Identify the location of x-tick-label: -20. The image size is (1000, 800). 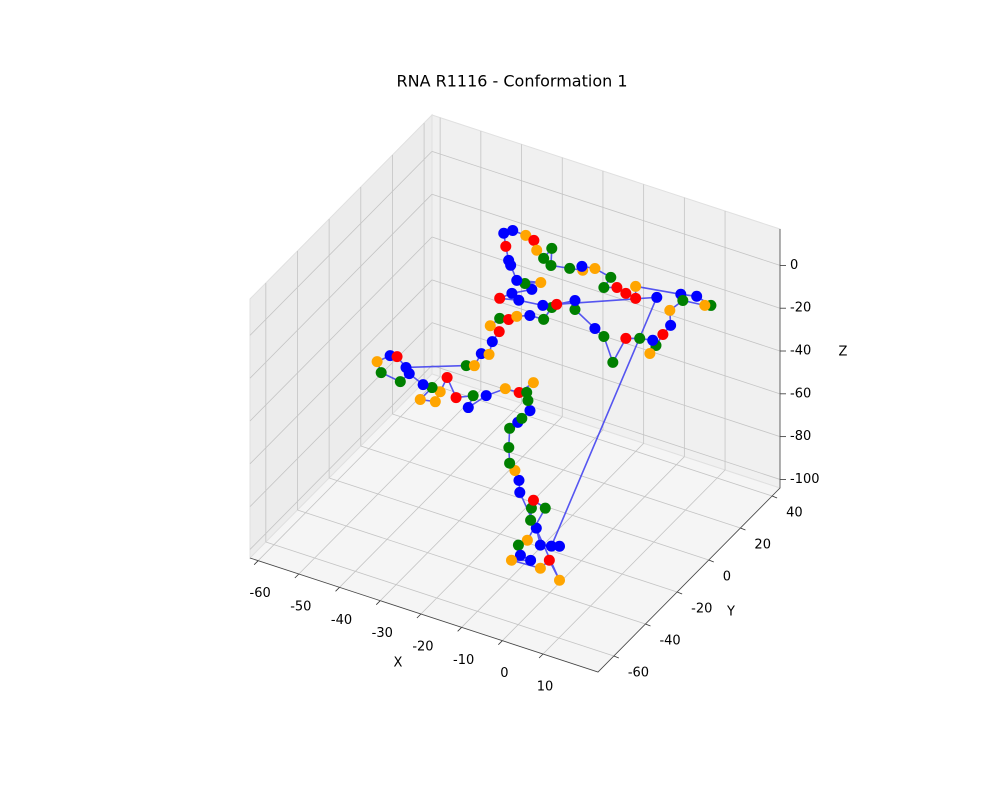
(422, 647).